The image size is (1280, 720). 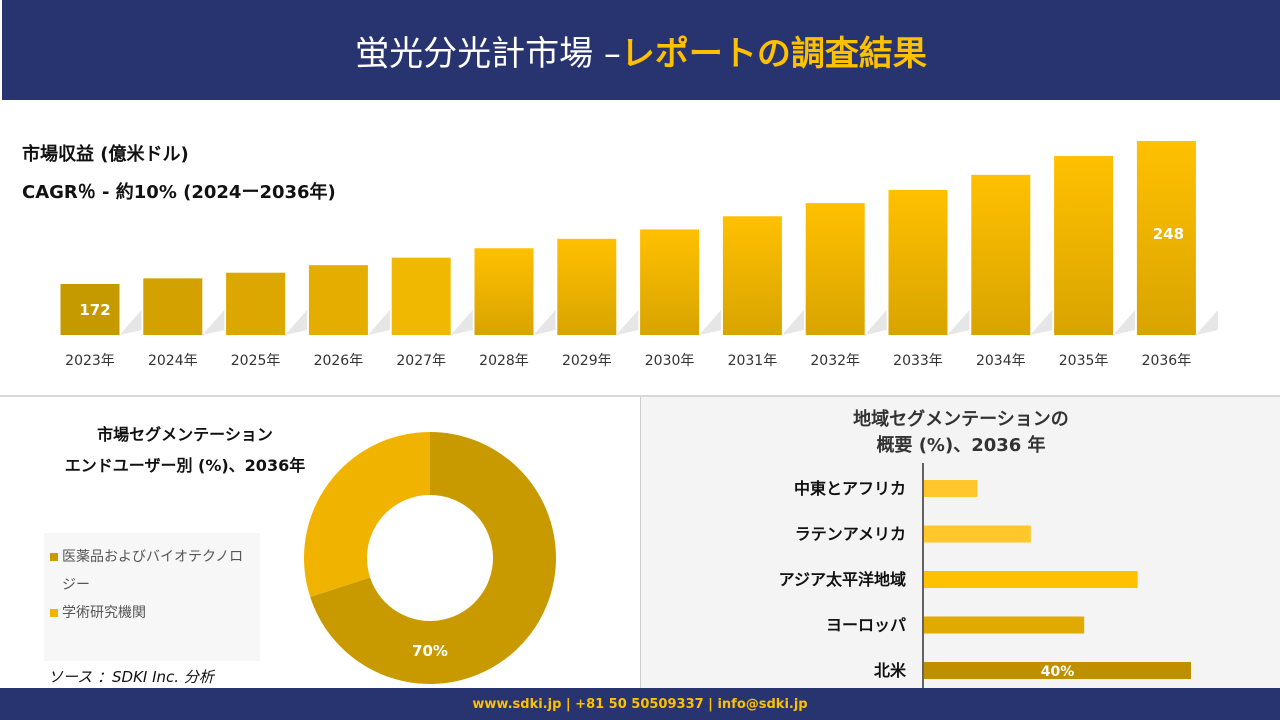 What do you see at coordinates (105, 154) in the screenshot?
I see `revenue-label: 市場収益 (億米ドル)` at bounding box center [105, 154].